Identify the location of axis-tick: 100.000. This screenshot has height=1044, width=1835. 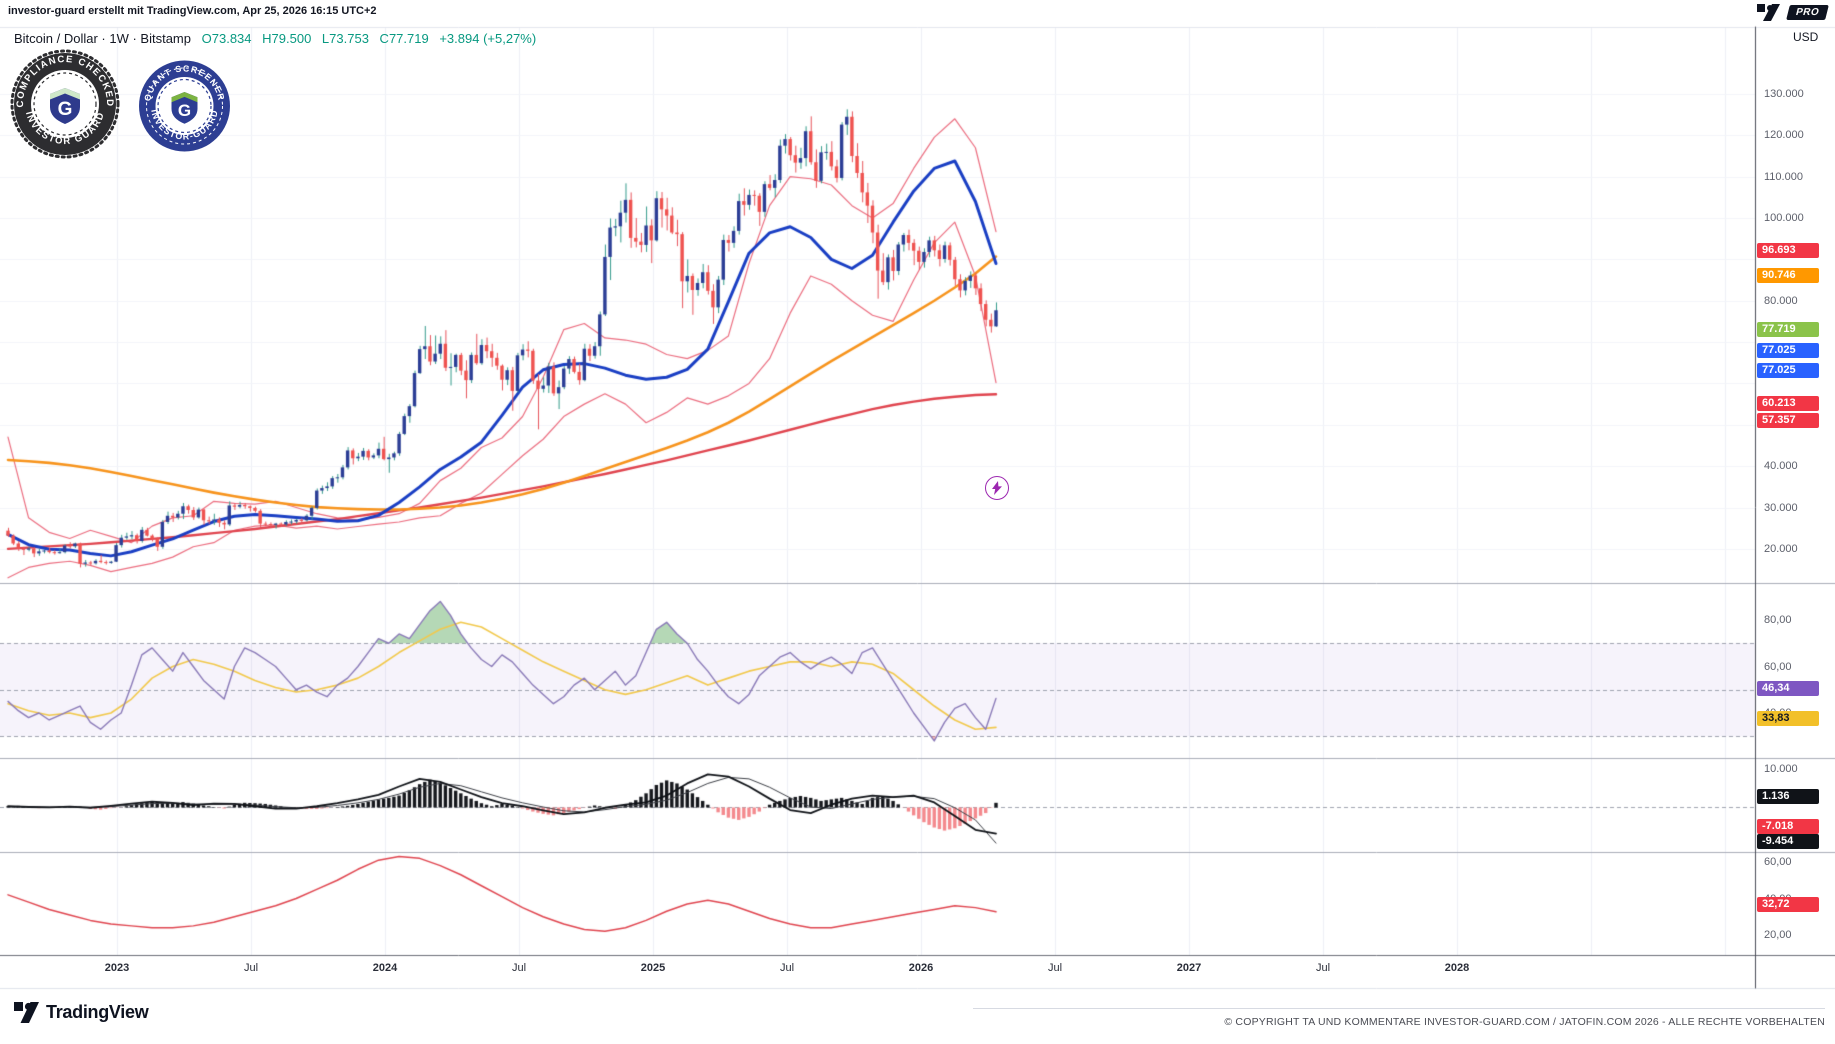
(1784, 218).